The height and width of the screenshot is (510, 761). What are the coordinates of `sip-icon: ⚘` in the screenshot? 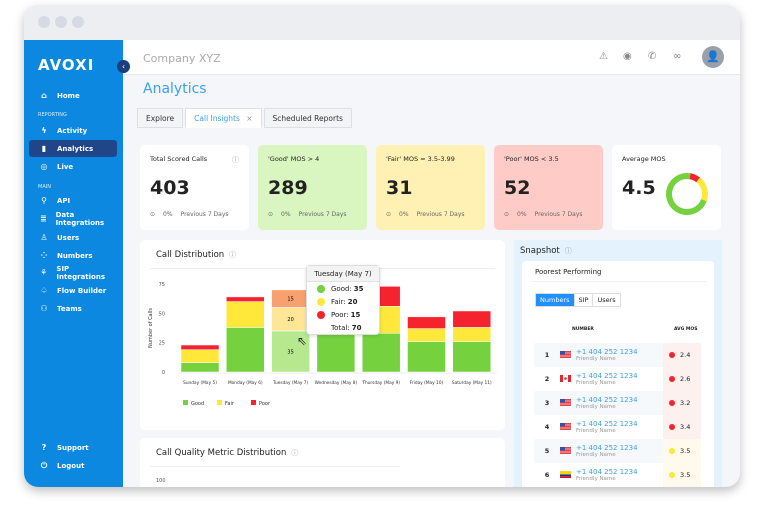 It's located at (44, 272).